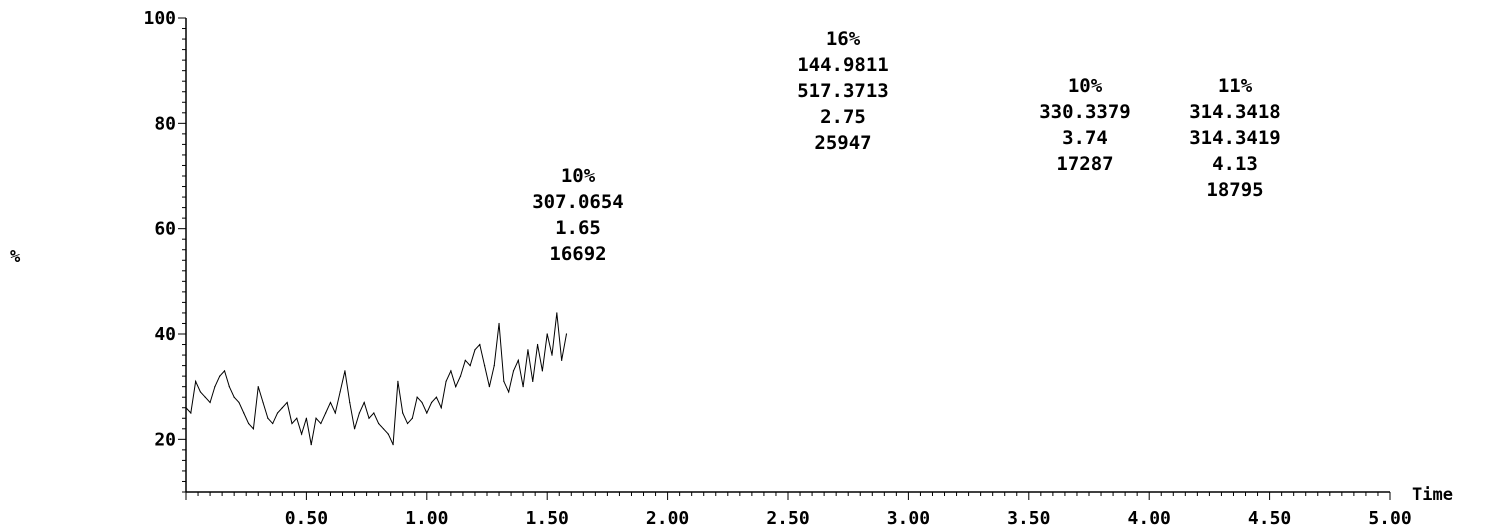 The height and width of the screenshot is (531, 1486). What do you see at coordinates (376, 379) in the screenshot?
I see `plot-area` at bounding box center [376, 379].